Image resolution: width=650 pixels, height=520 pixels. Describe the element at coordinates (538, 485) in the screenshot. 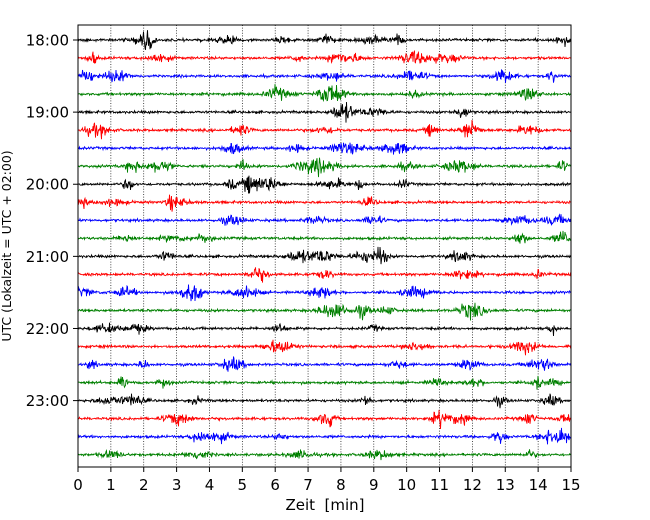

I see `x-tick-label: 14` at that location.